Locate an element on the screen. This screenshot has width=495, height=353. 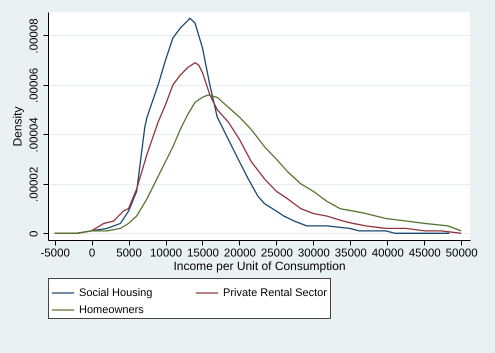
x-tick-label: 20000 is located at coordinates (240, 254).